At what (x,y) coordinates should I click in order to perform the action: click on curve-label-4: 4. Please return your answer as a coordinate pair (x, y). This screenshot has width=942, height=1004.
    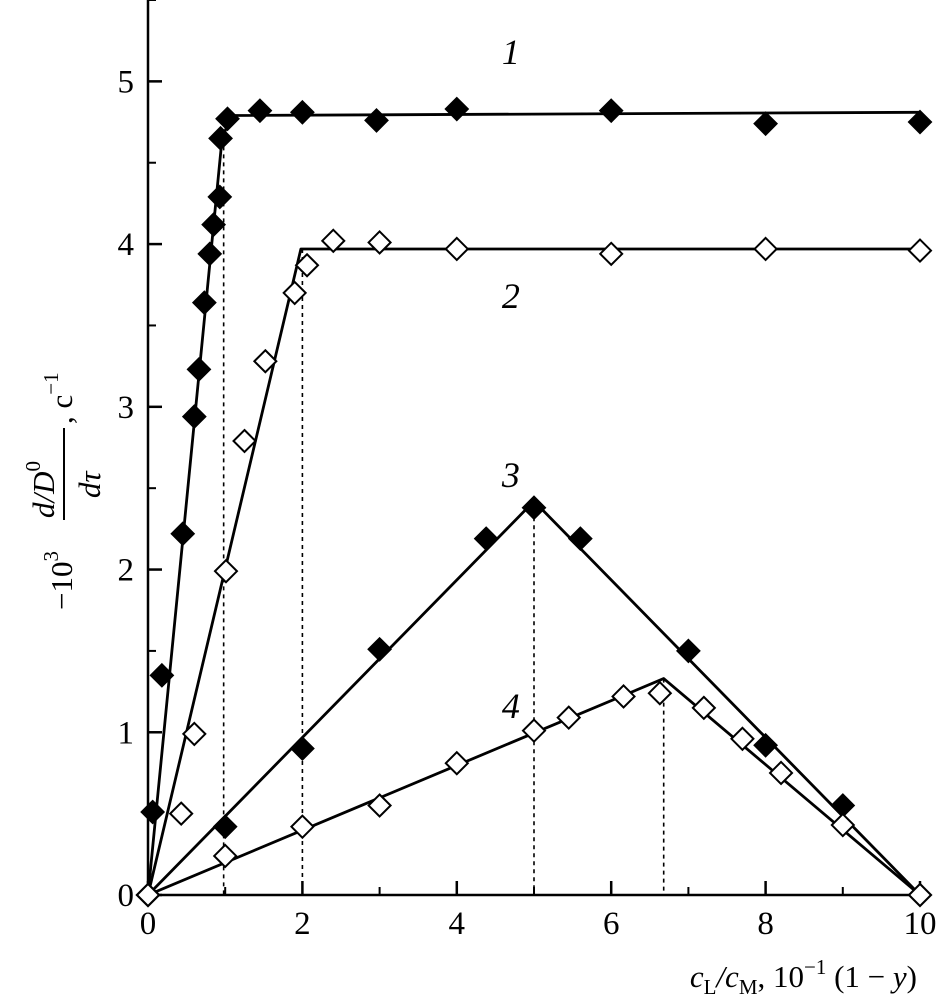
    Looking at the image, I should click on (511, 706).